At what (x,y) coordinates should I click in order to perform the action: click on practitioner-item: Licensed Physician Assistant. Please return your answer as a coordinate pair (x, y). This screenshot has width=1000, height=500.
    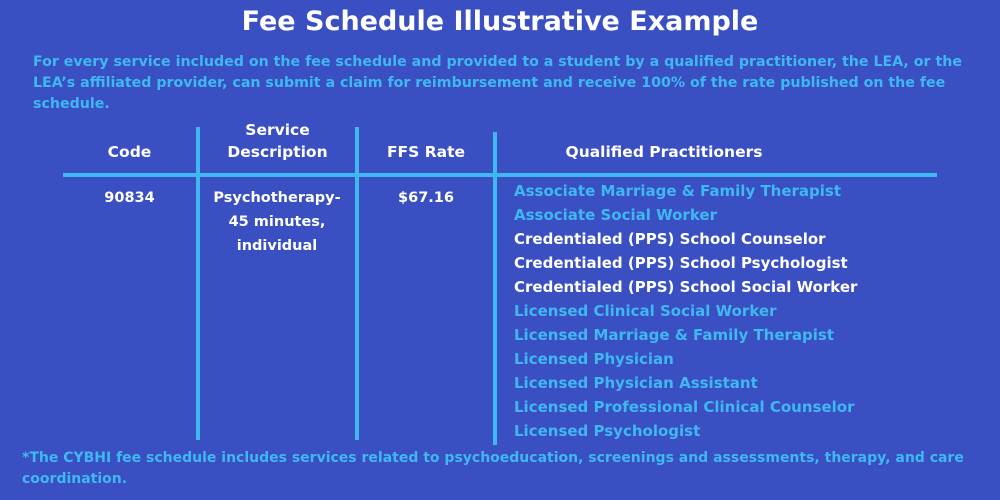
    Looking at the image, I should click on (636, 383).